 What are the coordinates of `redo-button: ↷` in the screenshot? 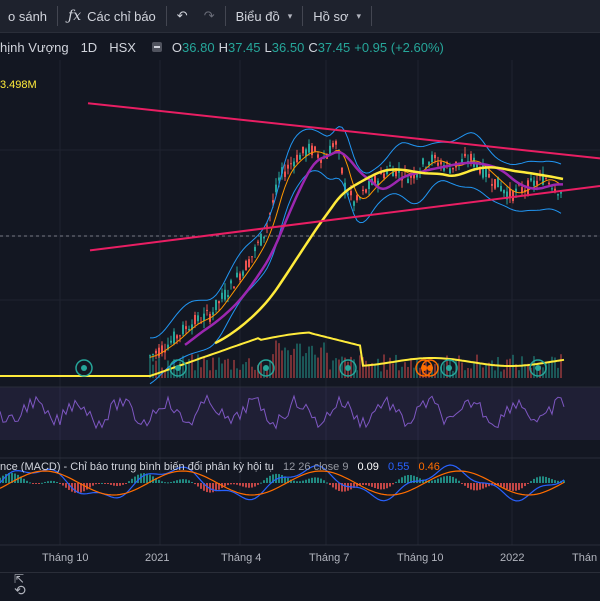 It's located at (209, 16).